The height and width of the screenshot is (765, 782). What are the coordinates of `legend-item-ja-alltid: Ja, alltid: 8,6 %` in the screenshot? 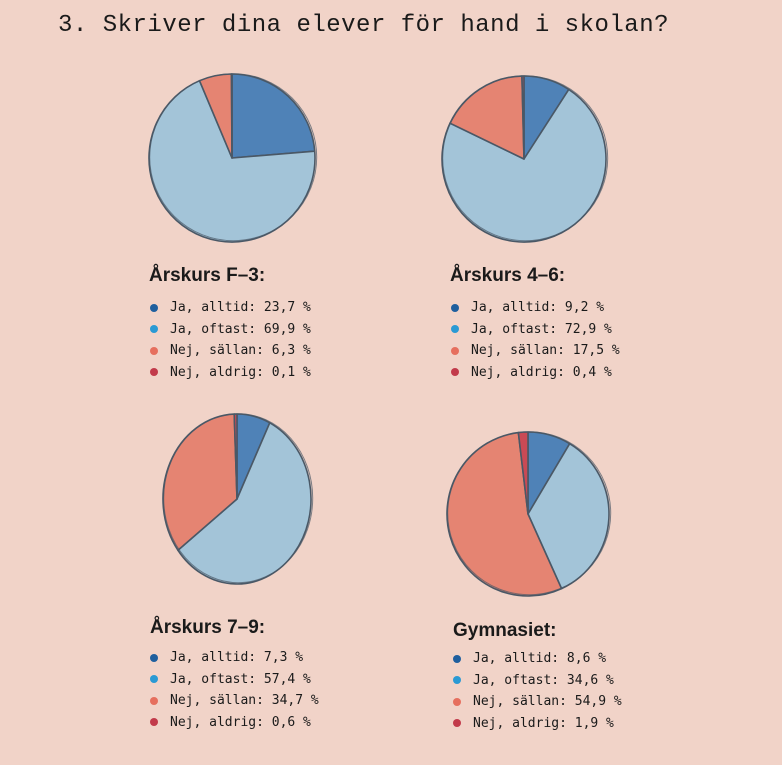 It's located at (537, 659).